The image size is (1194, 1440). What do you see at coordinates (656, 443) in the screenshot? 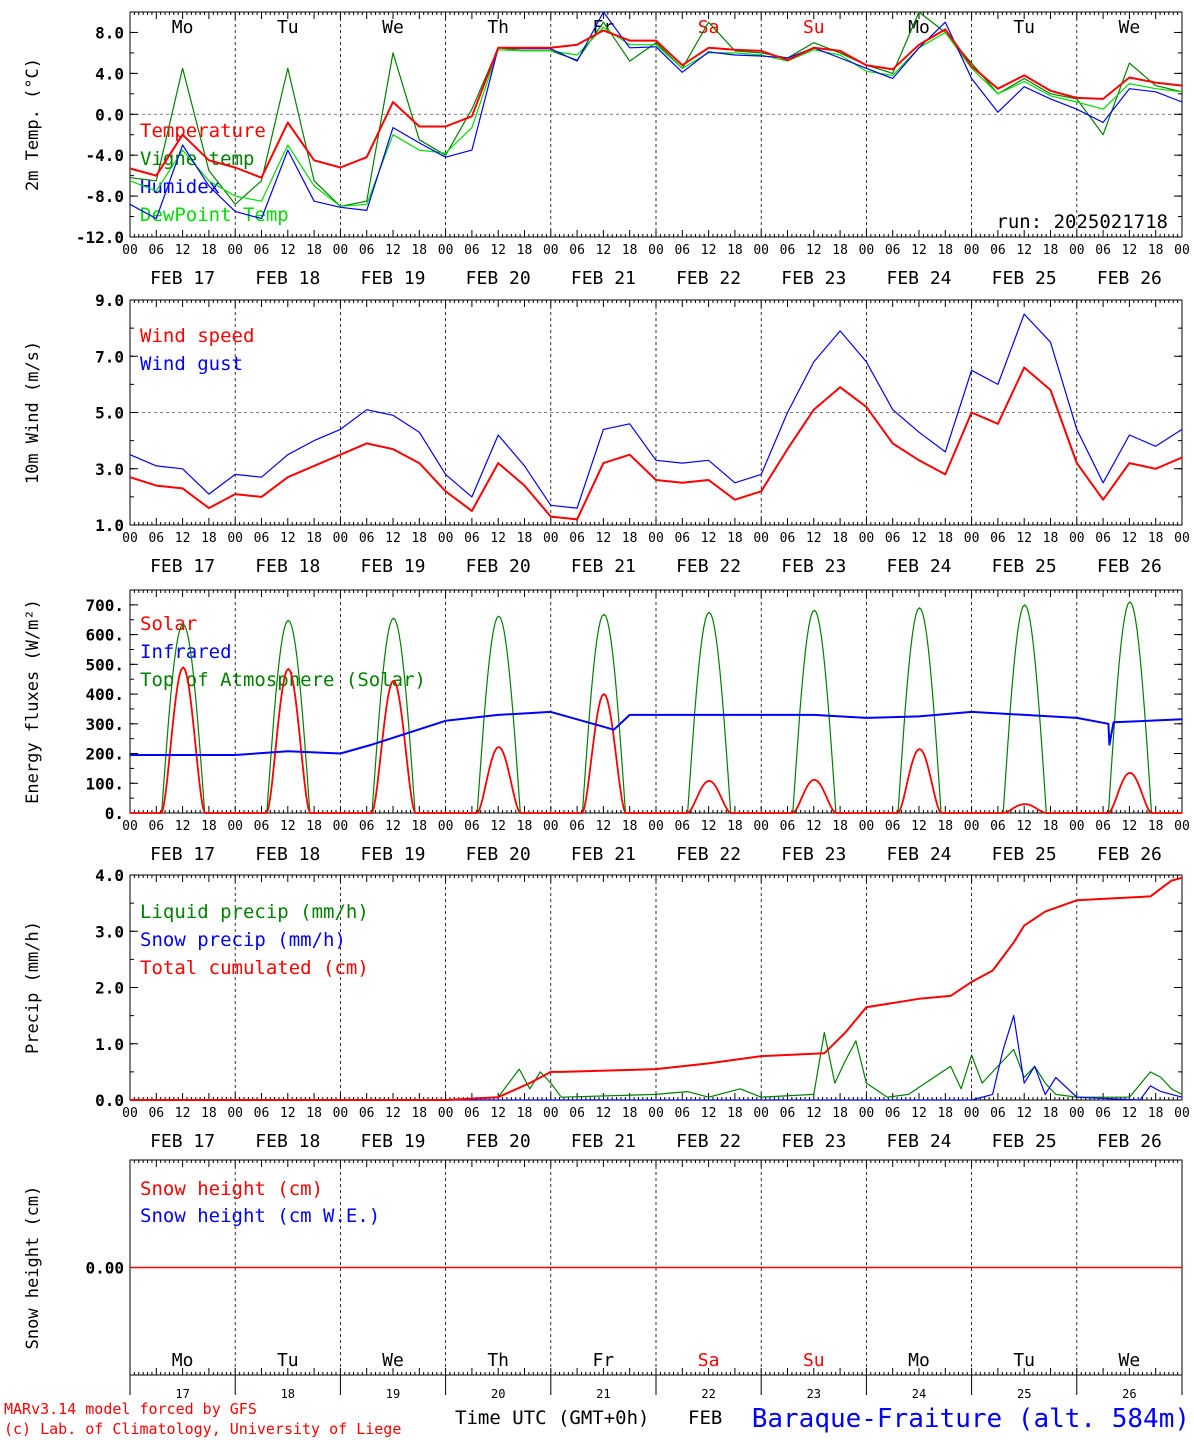
I see `series-line-wind-speed` at bounding box center [656, 443].